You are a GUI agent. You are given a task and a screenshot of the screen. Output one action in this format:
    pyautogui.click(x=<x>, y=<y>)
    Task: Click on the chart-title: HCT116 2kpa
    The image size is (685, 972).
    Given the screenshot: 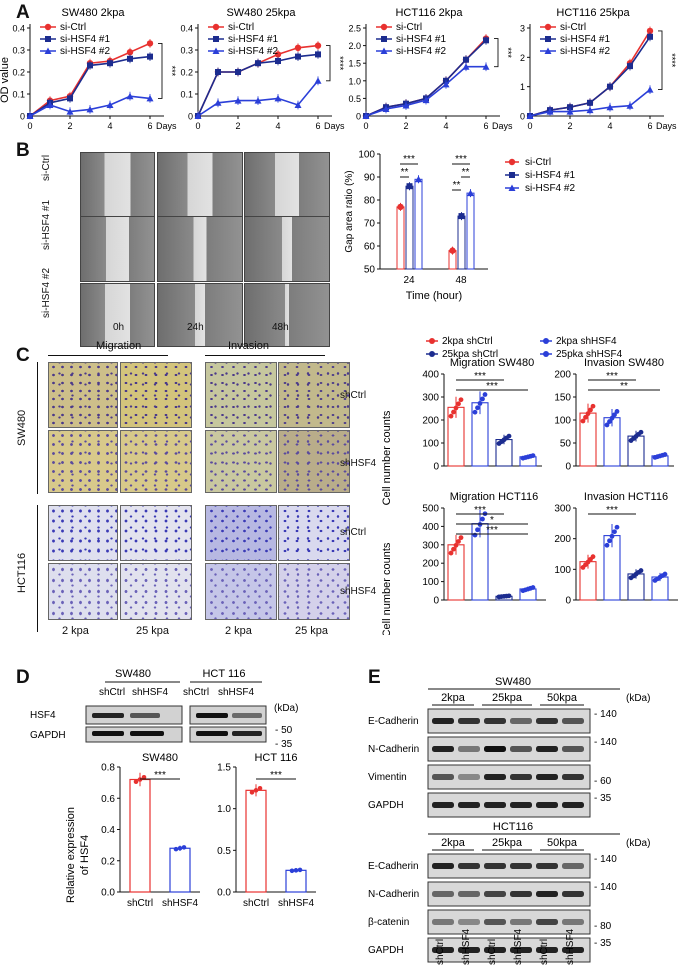 What is the action you would take?
    pyautogui.click(x=429, y=13)
    